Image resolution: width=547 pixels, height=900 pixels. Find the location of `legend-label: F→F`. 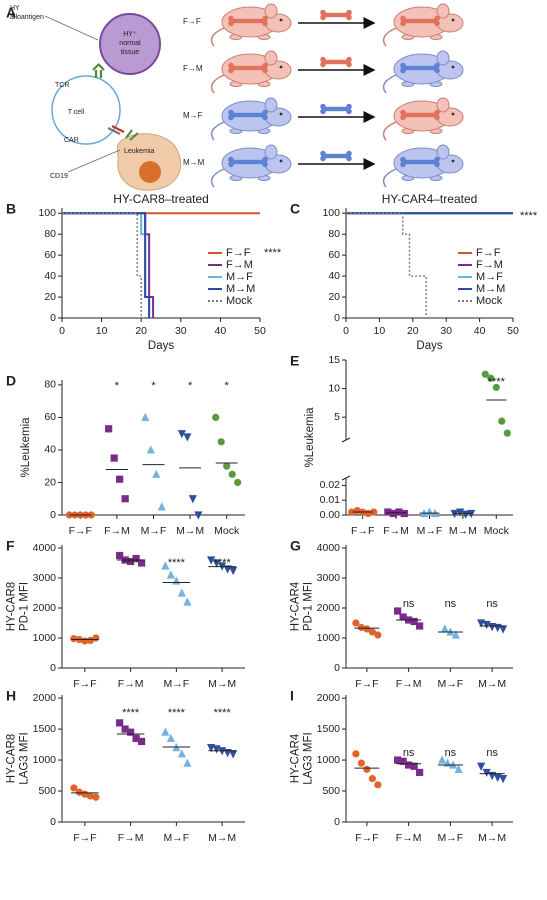

legend-label: F→F is located at coordinates (238, 253).